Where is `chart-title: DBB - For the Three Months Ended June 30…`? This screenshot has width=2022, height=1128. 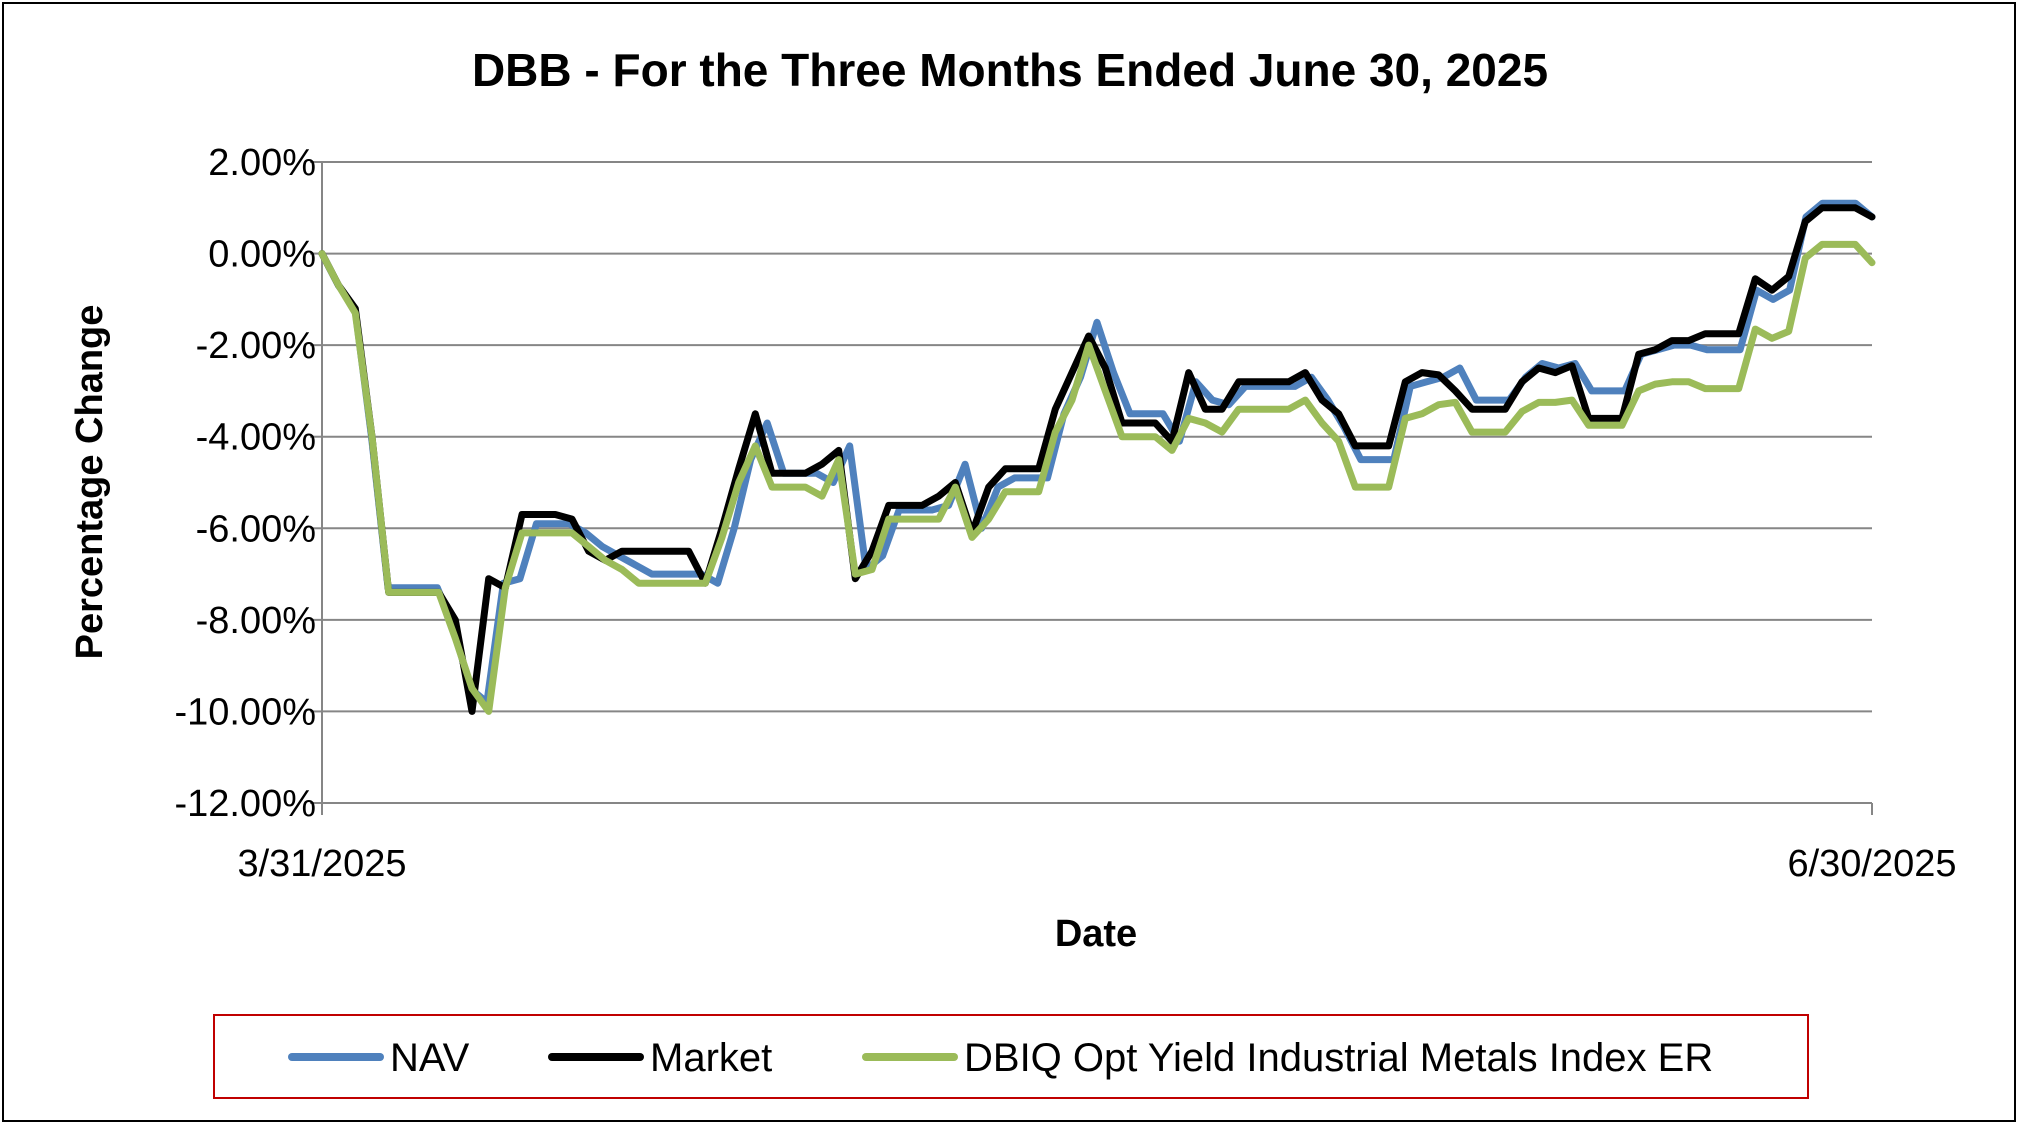 chart-title: DBB - For the Three Months Ended June 30… is located at coordinates (1010, 70).